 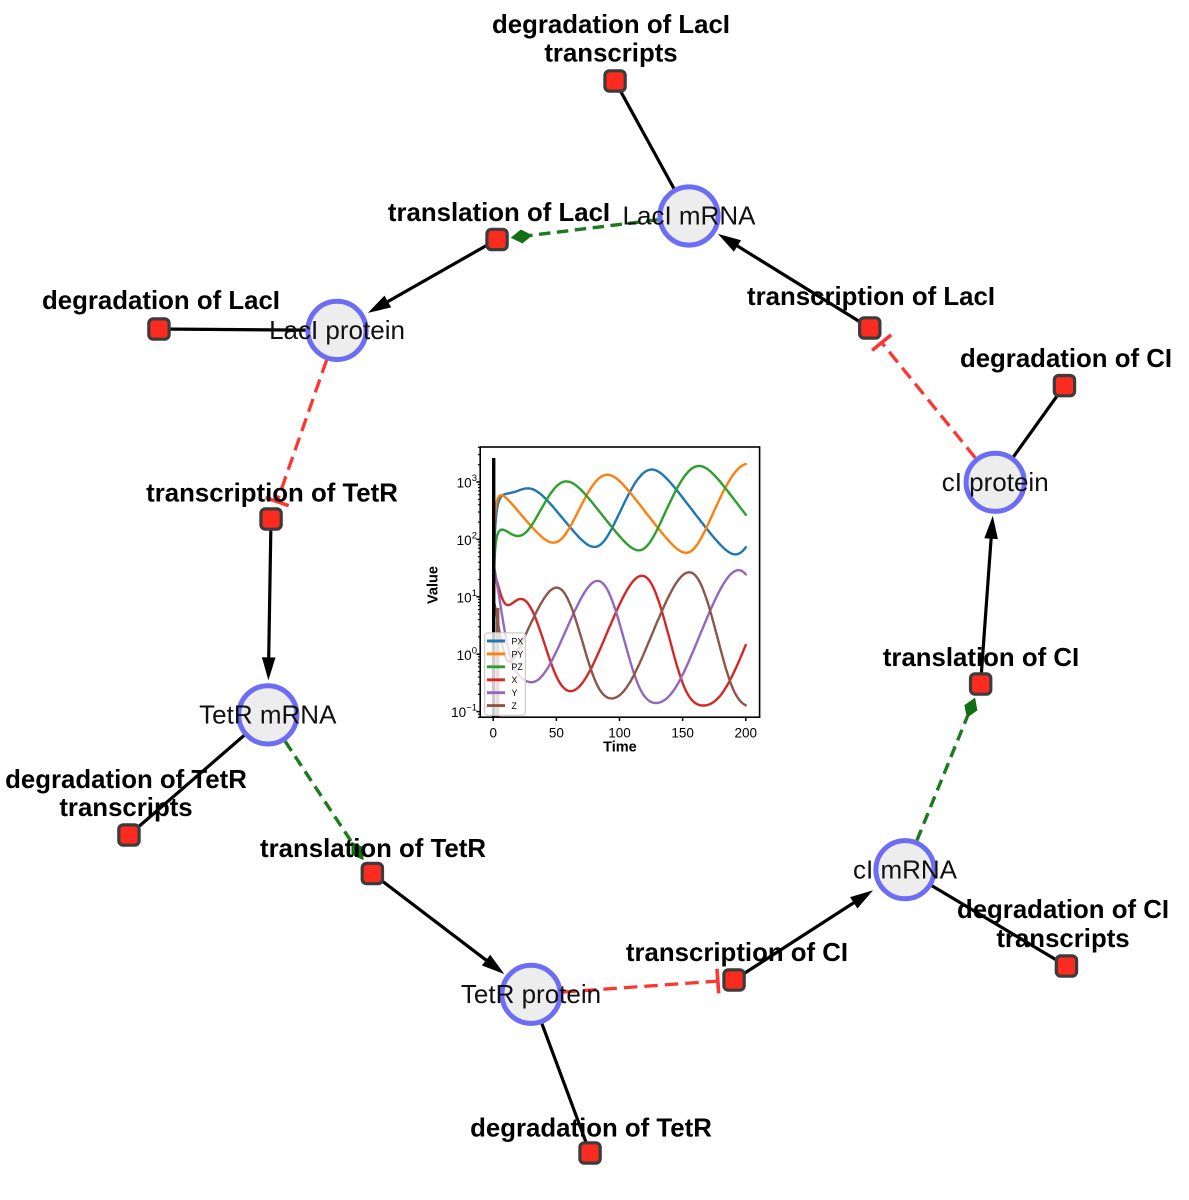 I want to click on svg-text: Z, so click(x=515, y=706).